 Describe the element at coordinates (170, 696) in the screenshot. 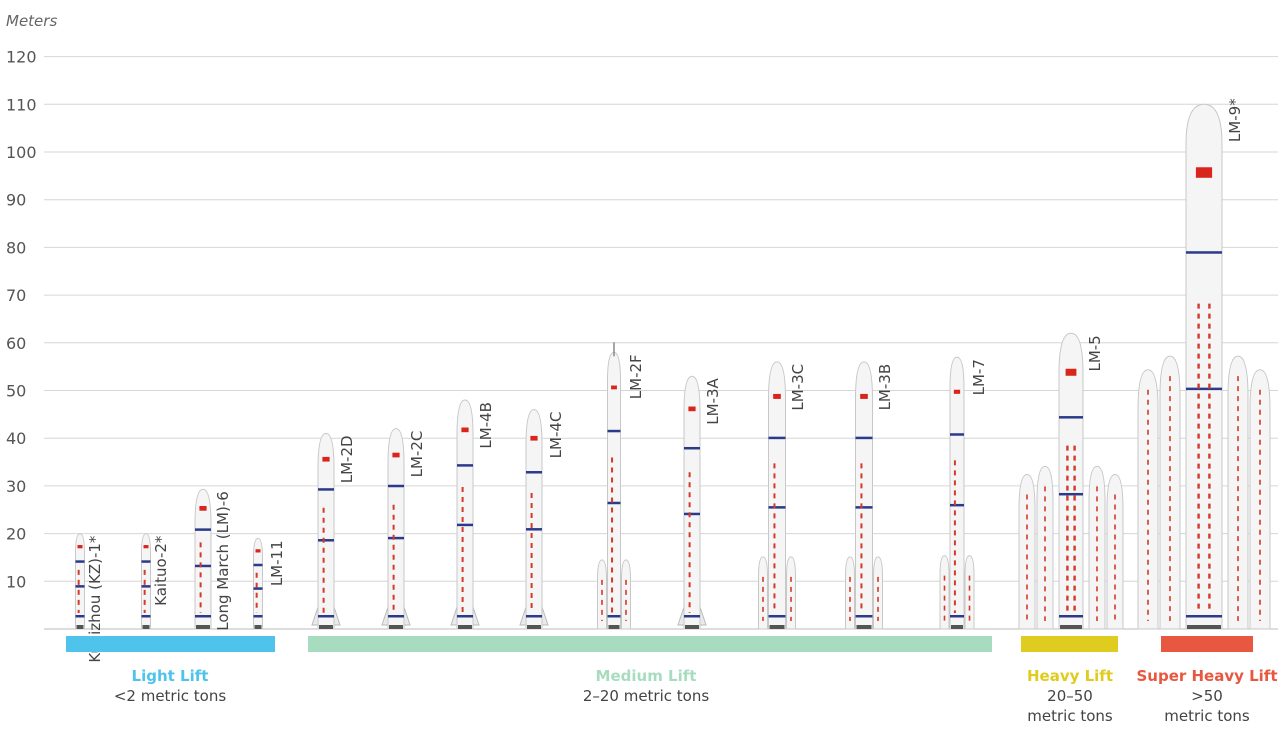

I see `category-subtitle: <2 metric tons` at that location.